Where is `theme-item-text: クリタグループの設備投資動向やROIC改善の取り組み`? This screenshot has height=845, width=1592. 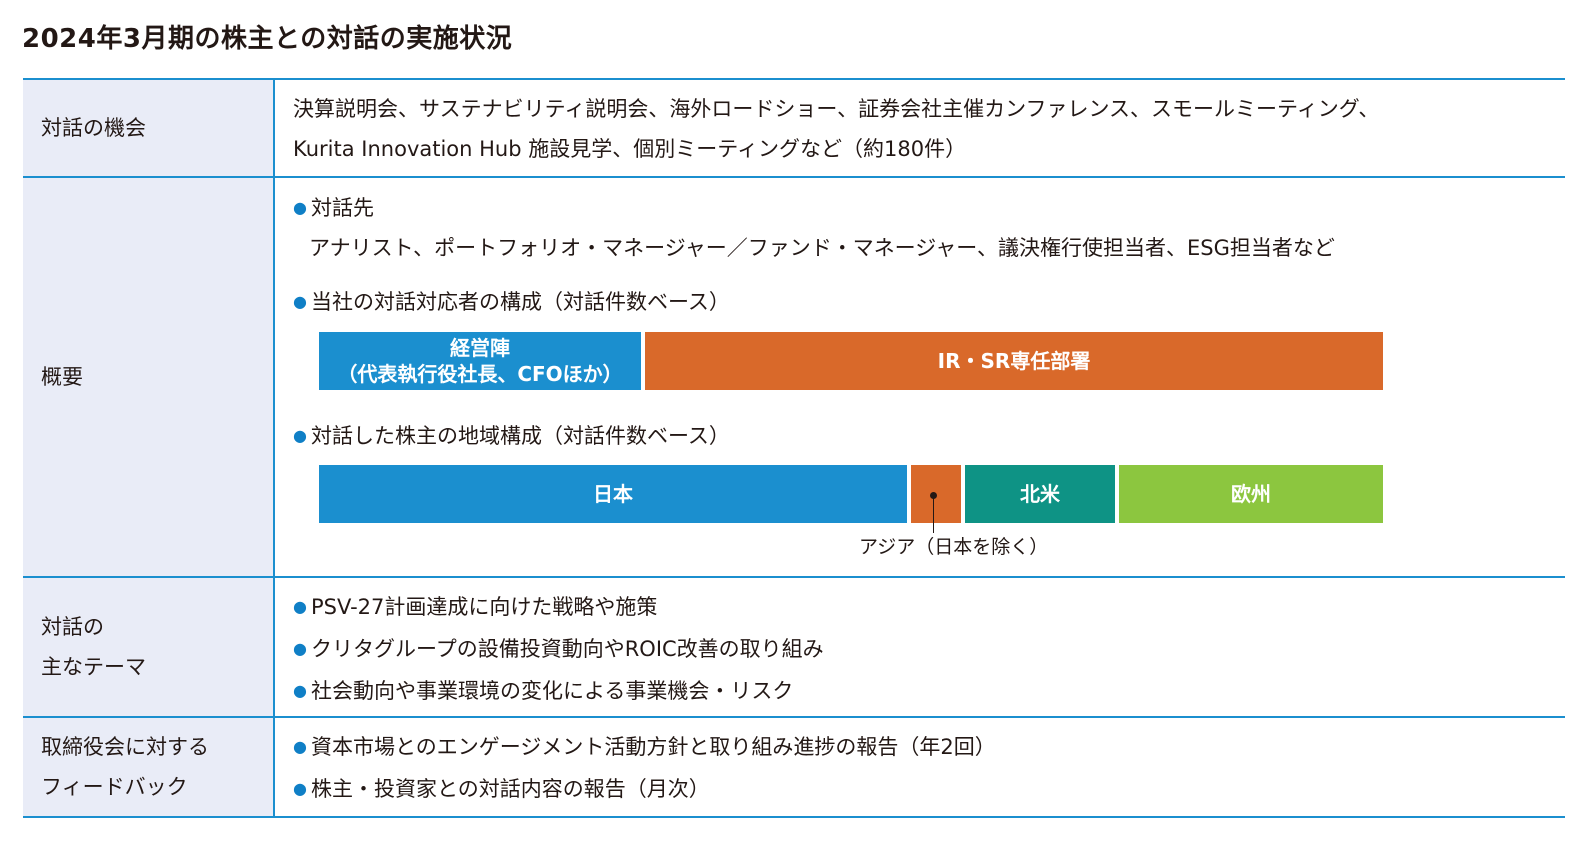
theme-item-text: クリタグループの設備投資動向やROIC改善の取り組み is located at coordinates (567, 649).